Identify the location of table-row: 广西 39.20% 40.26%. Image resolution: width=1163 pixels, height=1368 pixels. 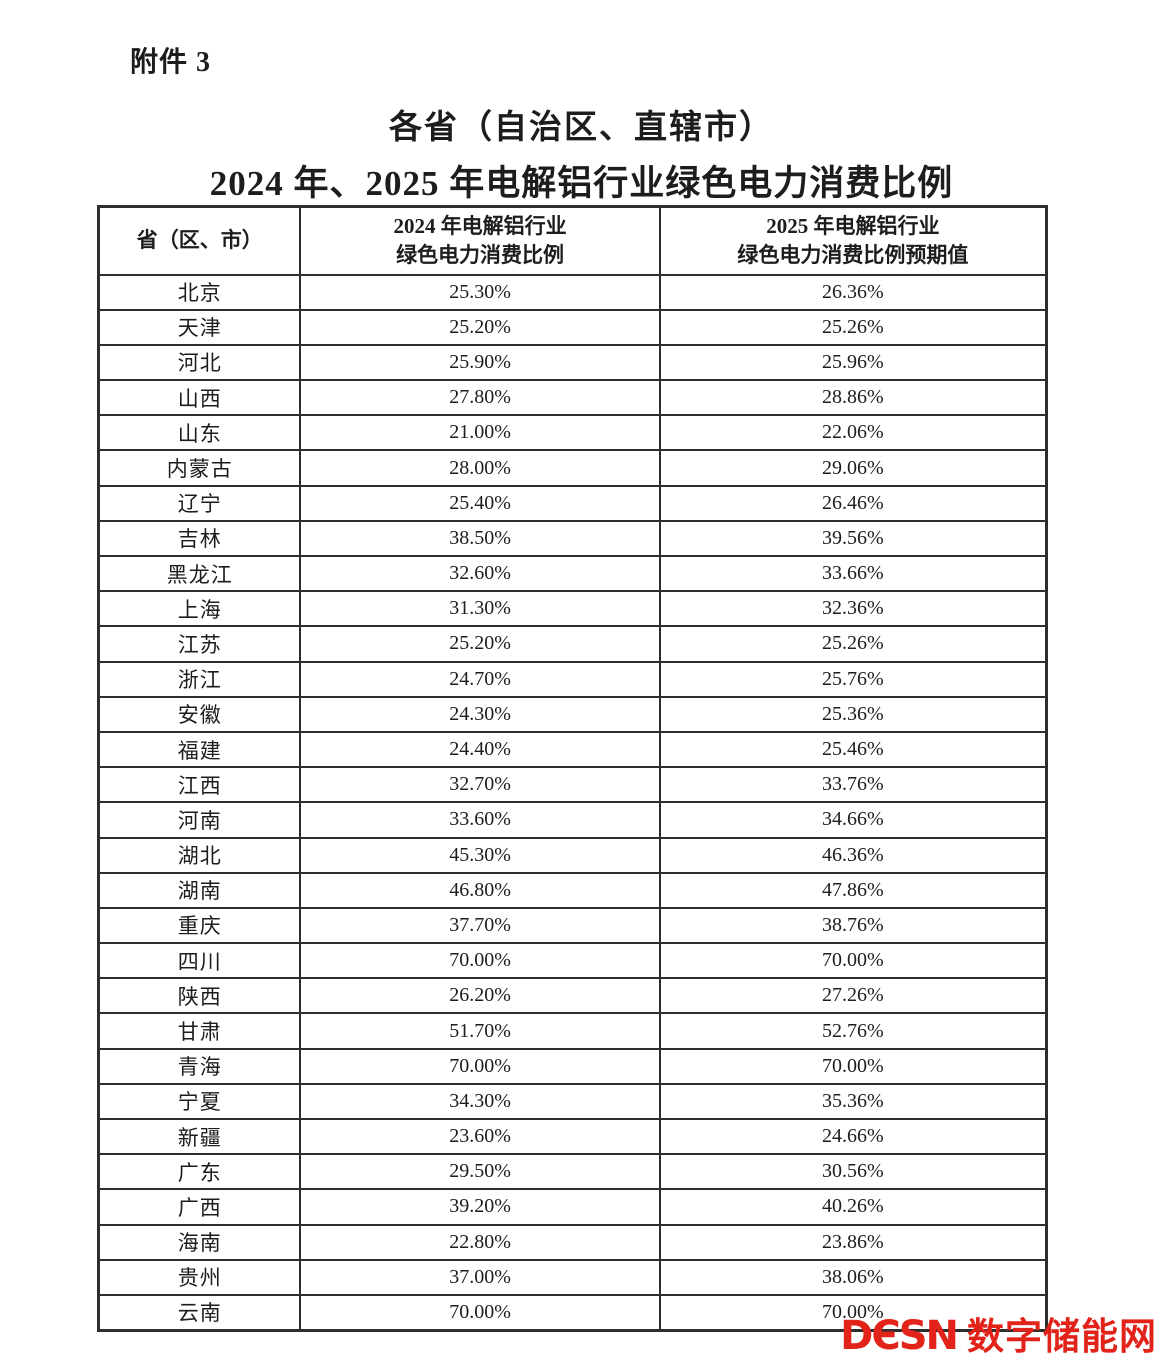
(572, 1207).